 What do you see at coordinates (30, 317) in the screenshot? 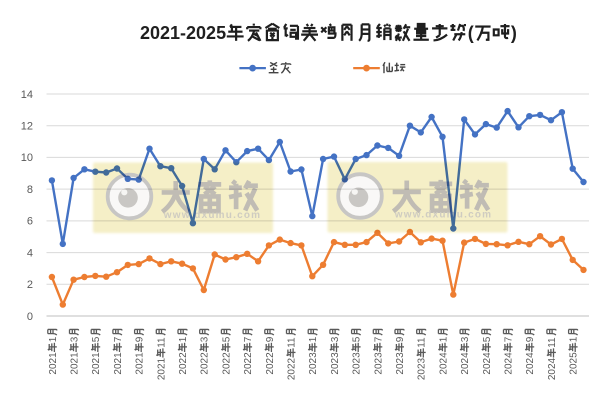
I see `svg-text: 0` at bounding box center [30, 317].